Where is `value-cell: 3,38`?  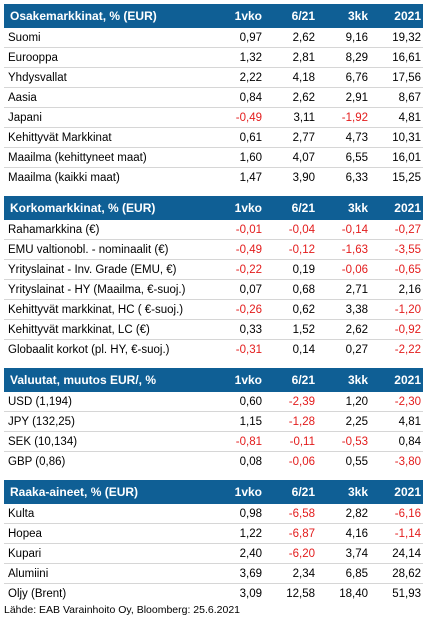 value-cell: 3,38 is located at coordinates (356, 309).